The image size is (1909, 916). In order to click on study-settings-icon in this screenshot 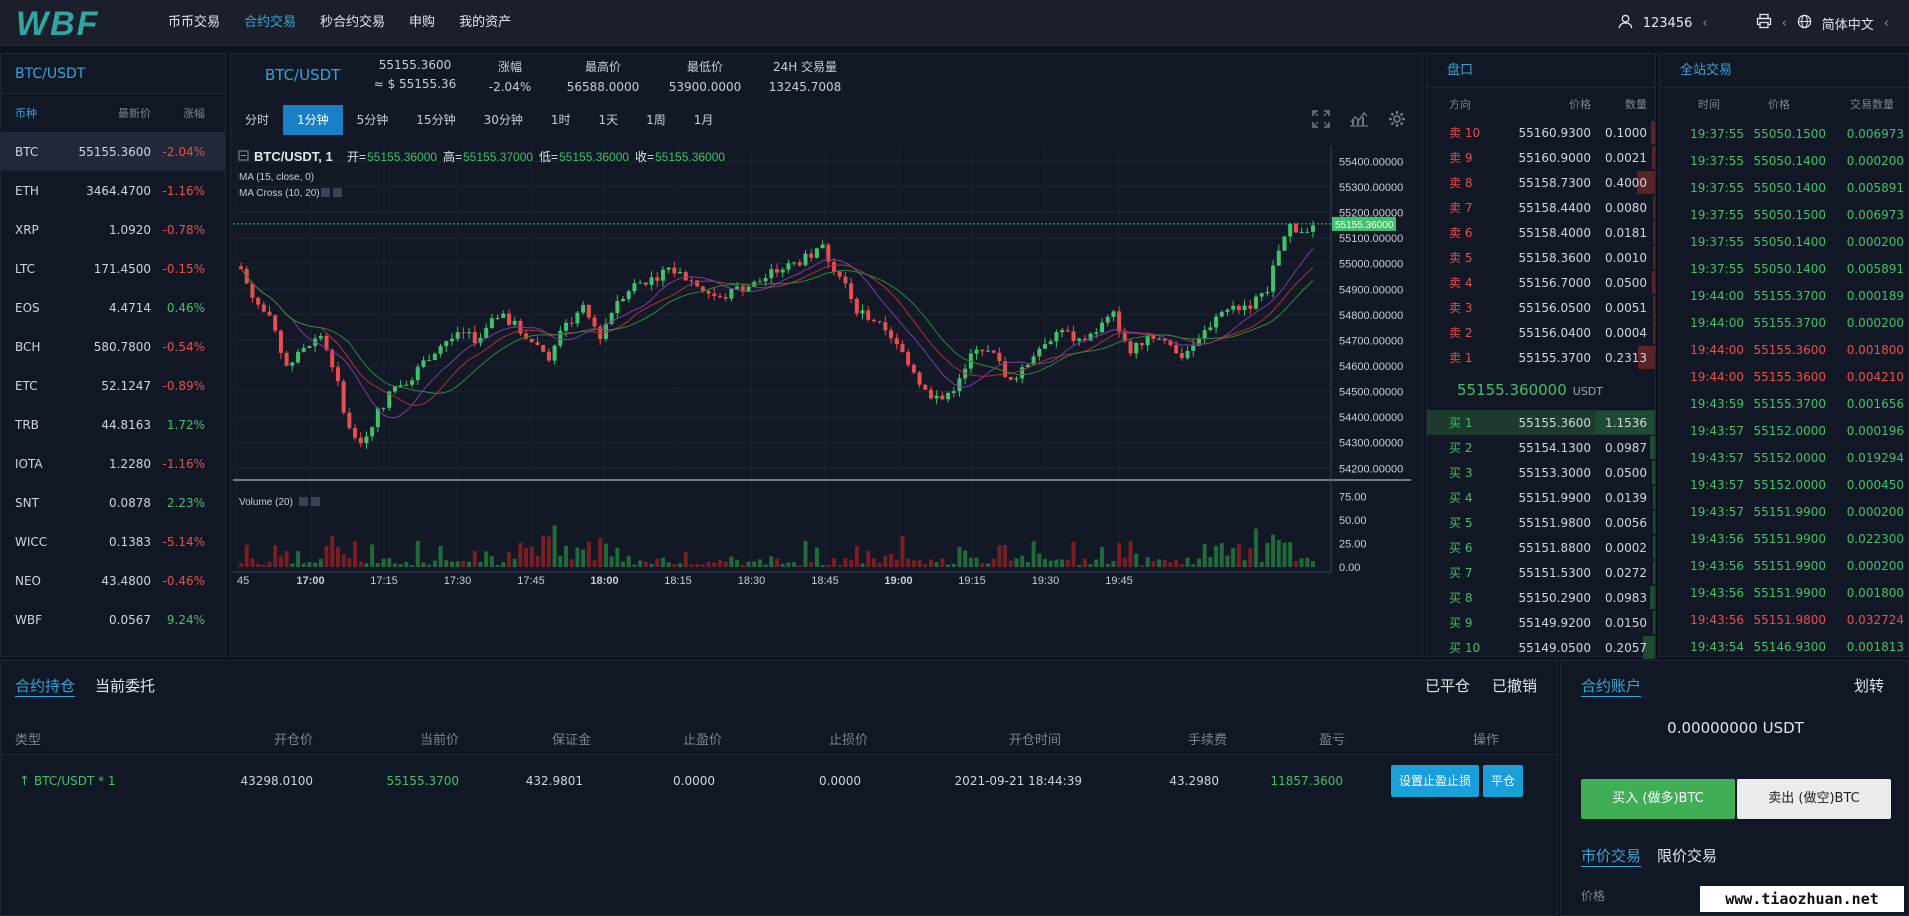, I will do `click(325, 192)`.